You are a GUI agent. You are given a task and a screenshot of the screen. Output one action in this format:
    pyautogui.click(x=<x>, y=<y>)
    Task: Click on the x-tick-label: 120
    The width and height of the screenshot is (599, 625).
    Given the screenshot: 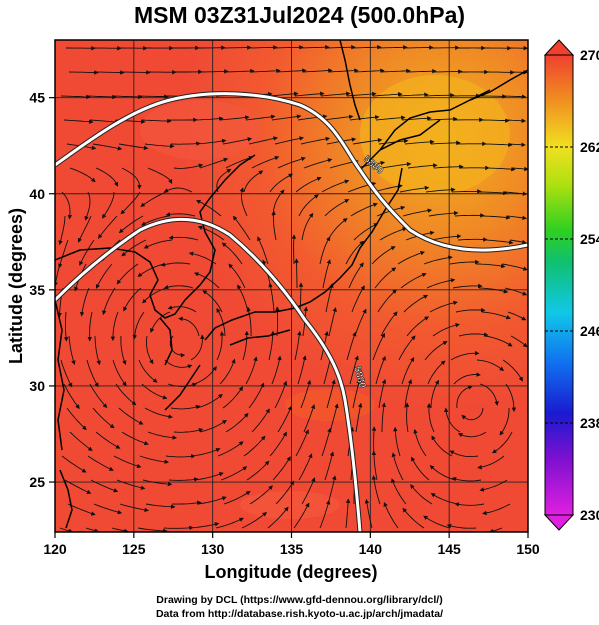 What is the action you would take?
    pyautogui.click(x=55, y=549)
    